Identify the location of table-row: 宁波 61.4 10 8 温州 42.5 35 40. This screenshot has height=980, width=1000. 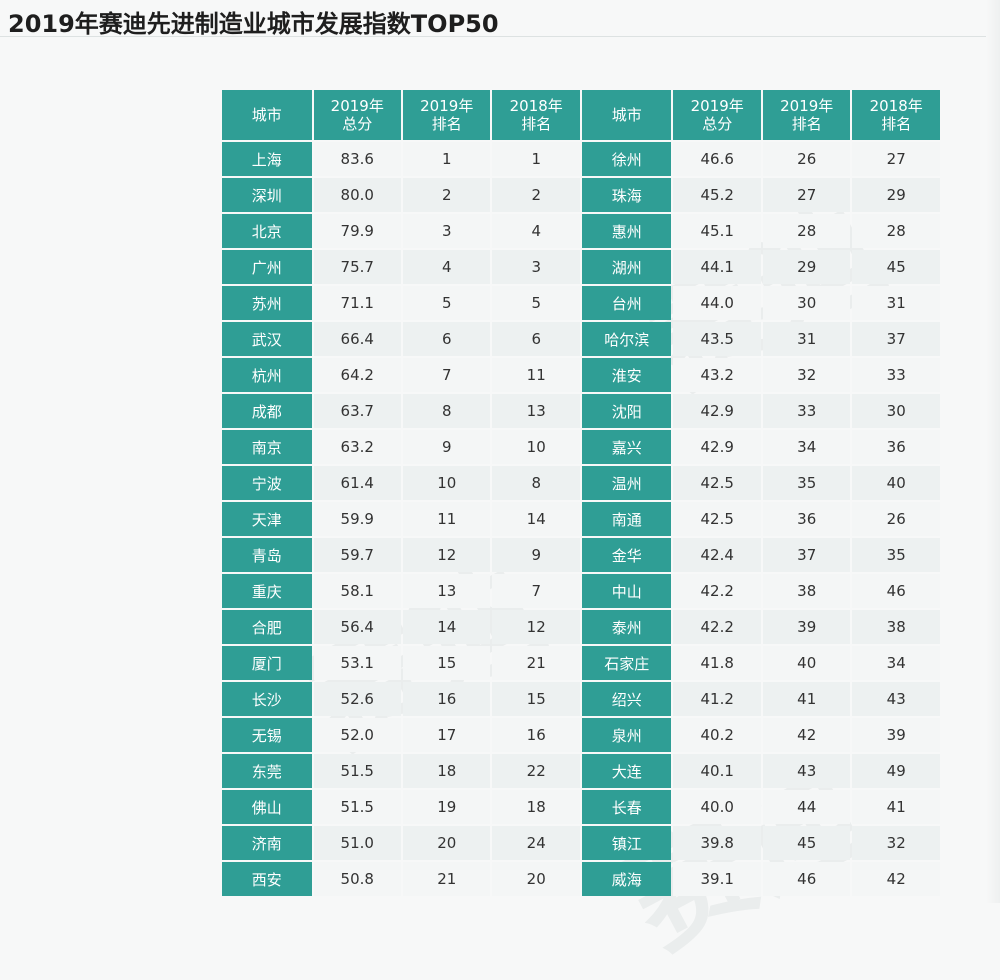
(581, 483).